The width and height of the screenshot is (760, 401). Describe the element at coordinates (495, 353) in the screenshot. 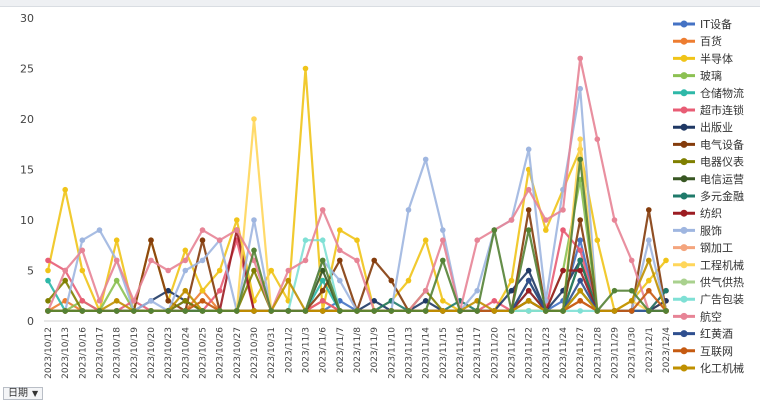

I see `x-tick-label: 2023/11/20` at that location.